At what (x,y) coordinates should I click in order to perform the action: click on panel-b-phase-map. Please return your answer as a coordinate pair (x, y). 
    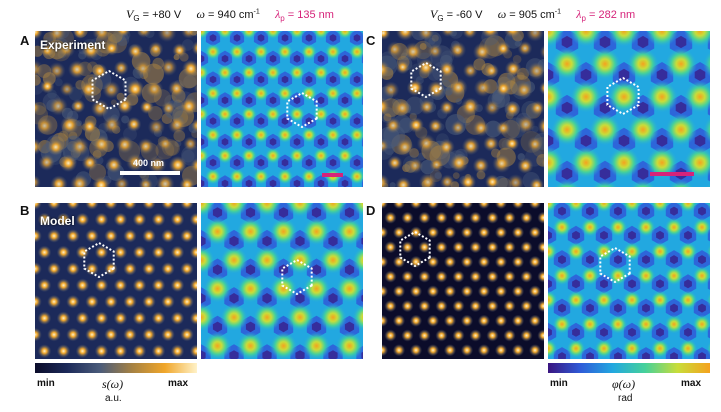
    Looking at the image, I should click on (282, 281).